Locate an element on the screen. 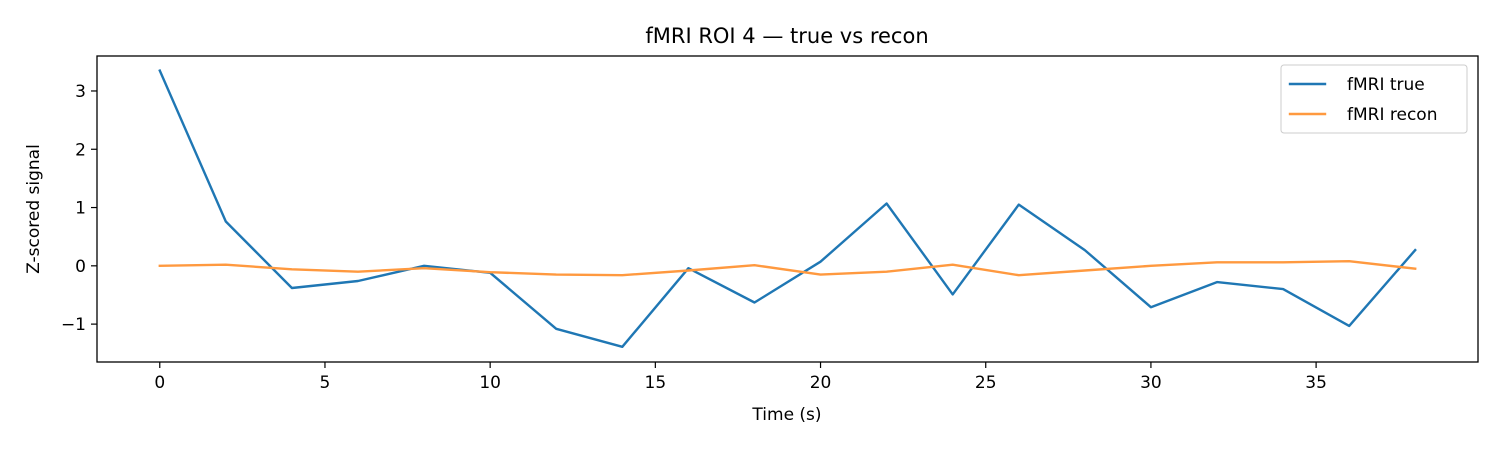  y-tick-label: 1 is located at coordinates (80, 209).